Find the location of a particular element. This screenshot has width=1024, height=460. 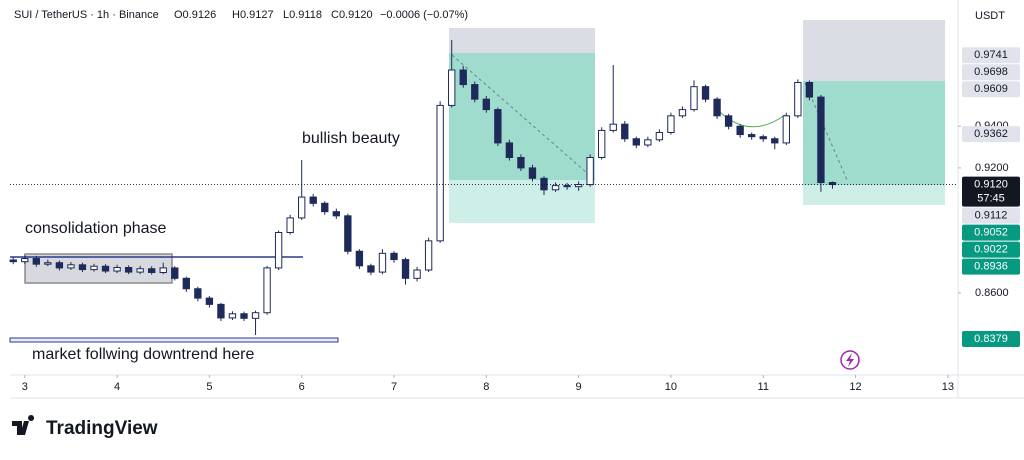

x-tick-label: 12 is located at coordinates (855, 387).